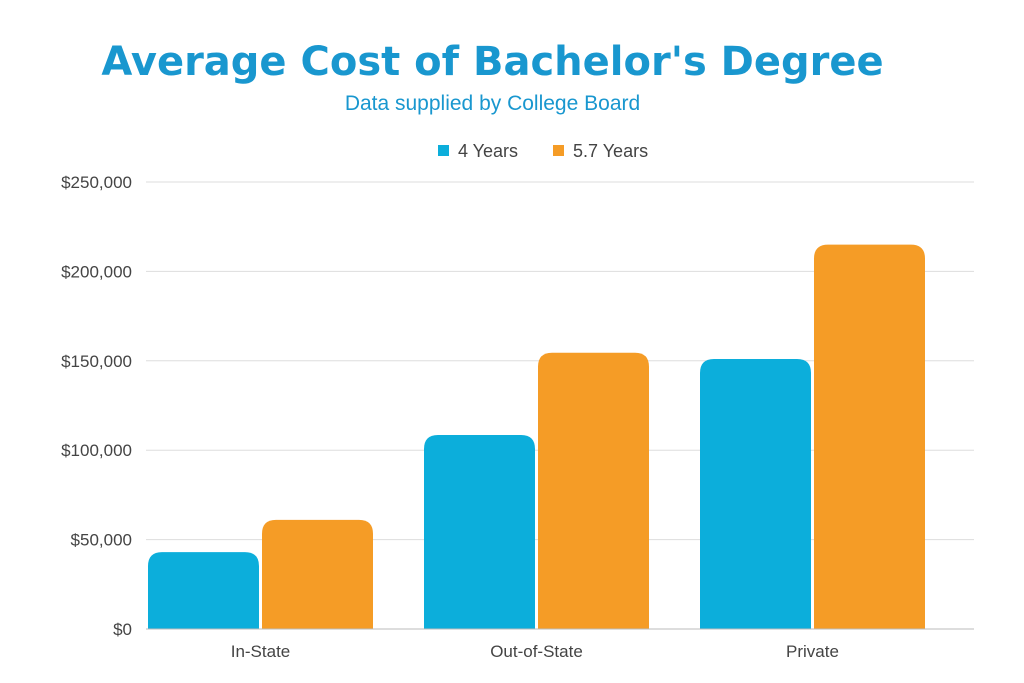 Image resolution: width=1024 pixels, height=683 pixels. I want to click on chart-title: Average Cost of Bachelor's Degree, so click(492, 62).